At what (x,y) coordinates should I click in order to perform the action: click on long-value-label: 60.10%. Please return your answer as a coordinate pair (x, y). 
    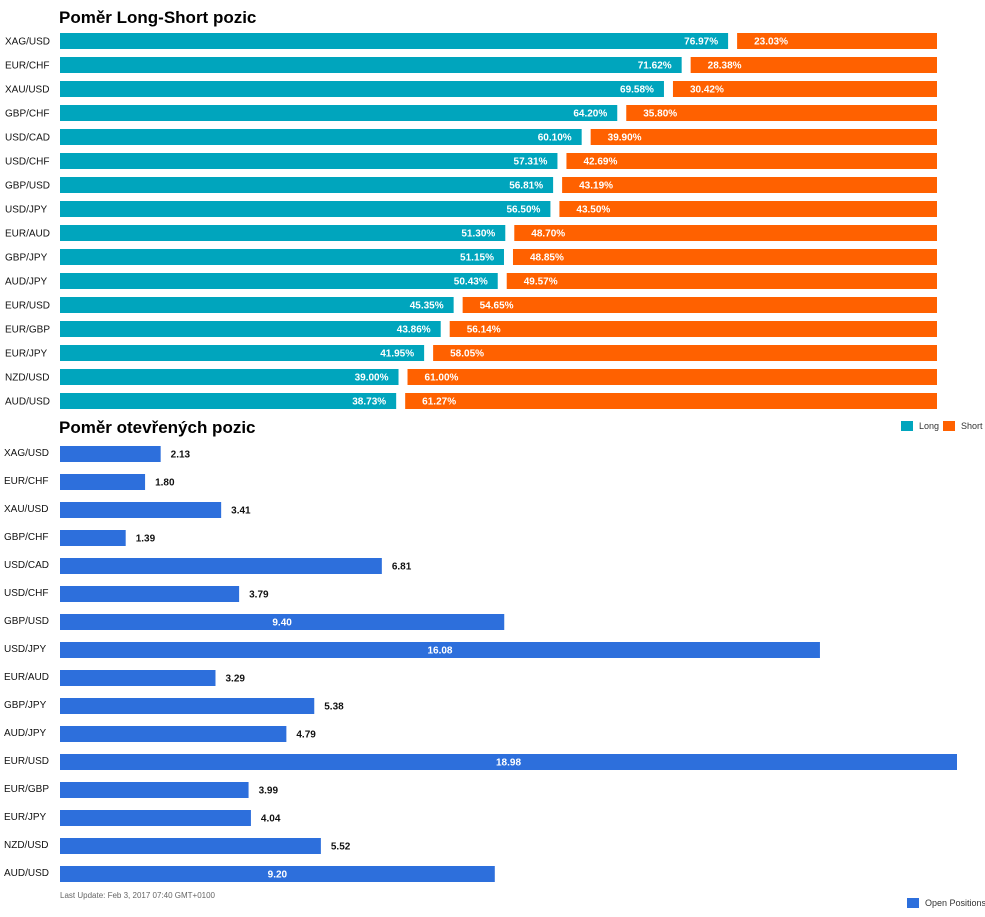
    Looking at the image, I should click on (555, 138).